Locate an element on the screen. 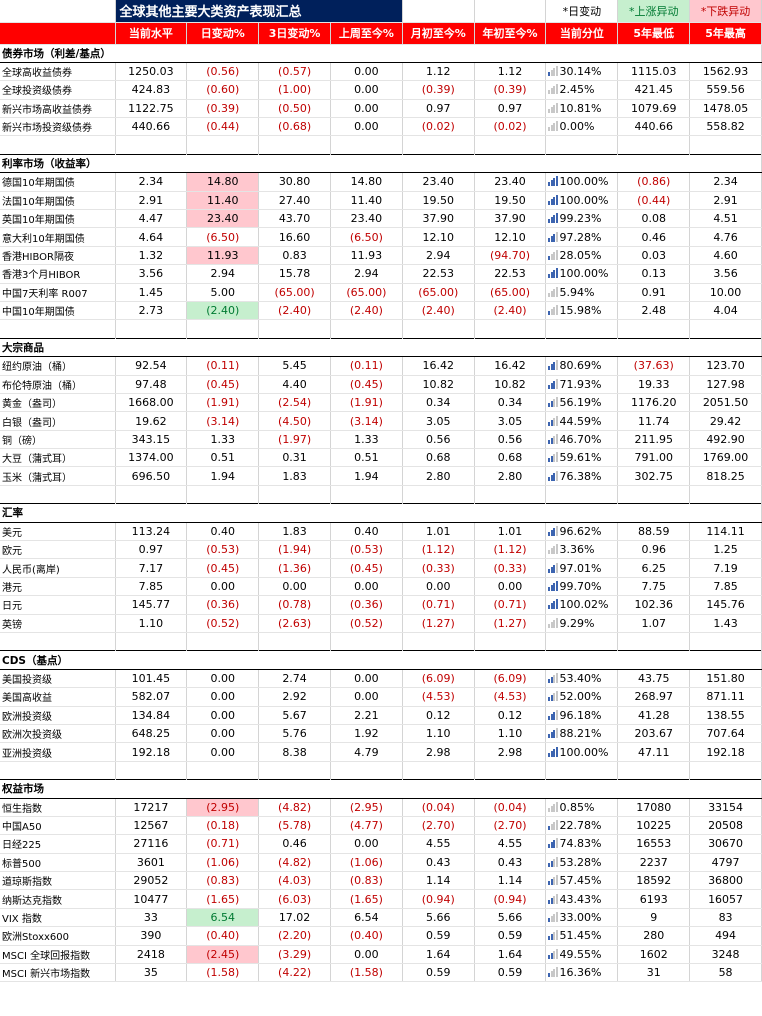 Image resolution: width=762 pixels, height=1016 pixels. cell-5y-high: 114.11 is located at coordinates (725, 532).